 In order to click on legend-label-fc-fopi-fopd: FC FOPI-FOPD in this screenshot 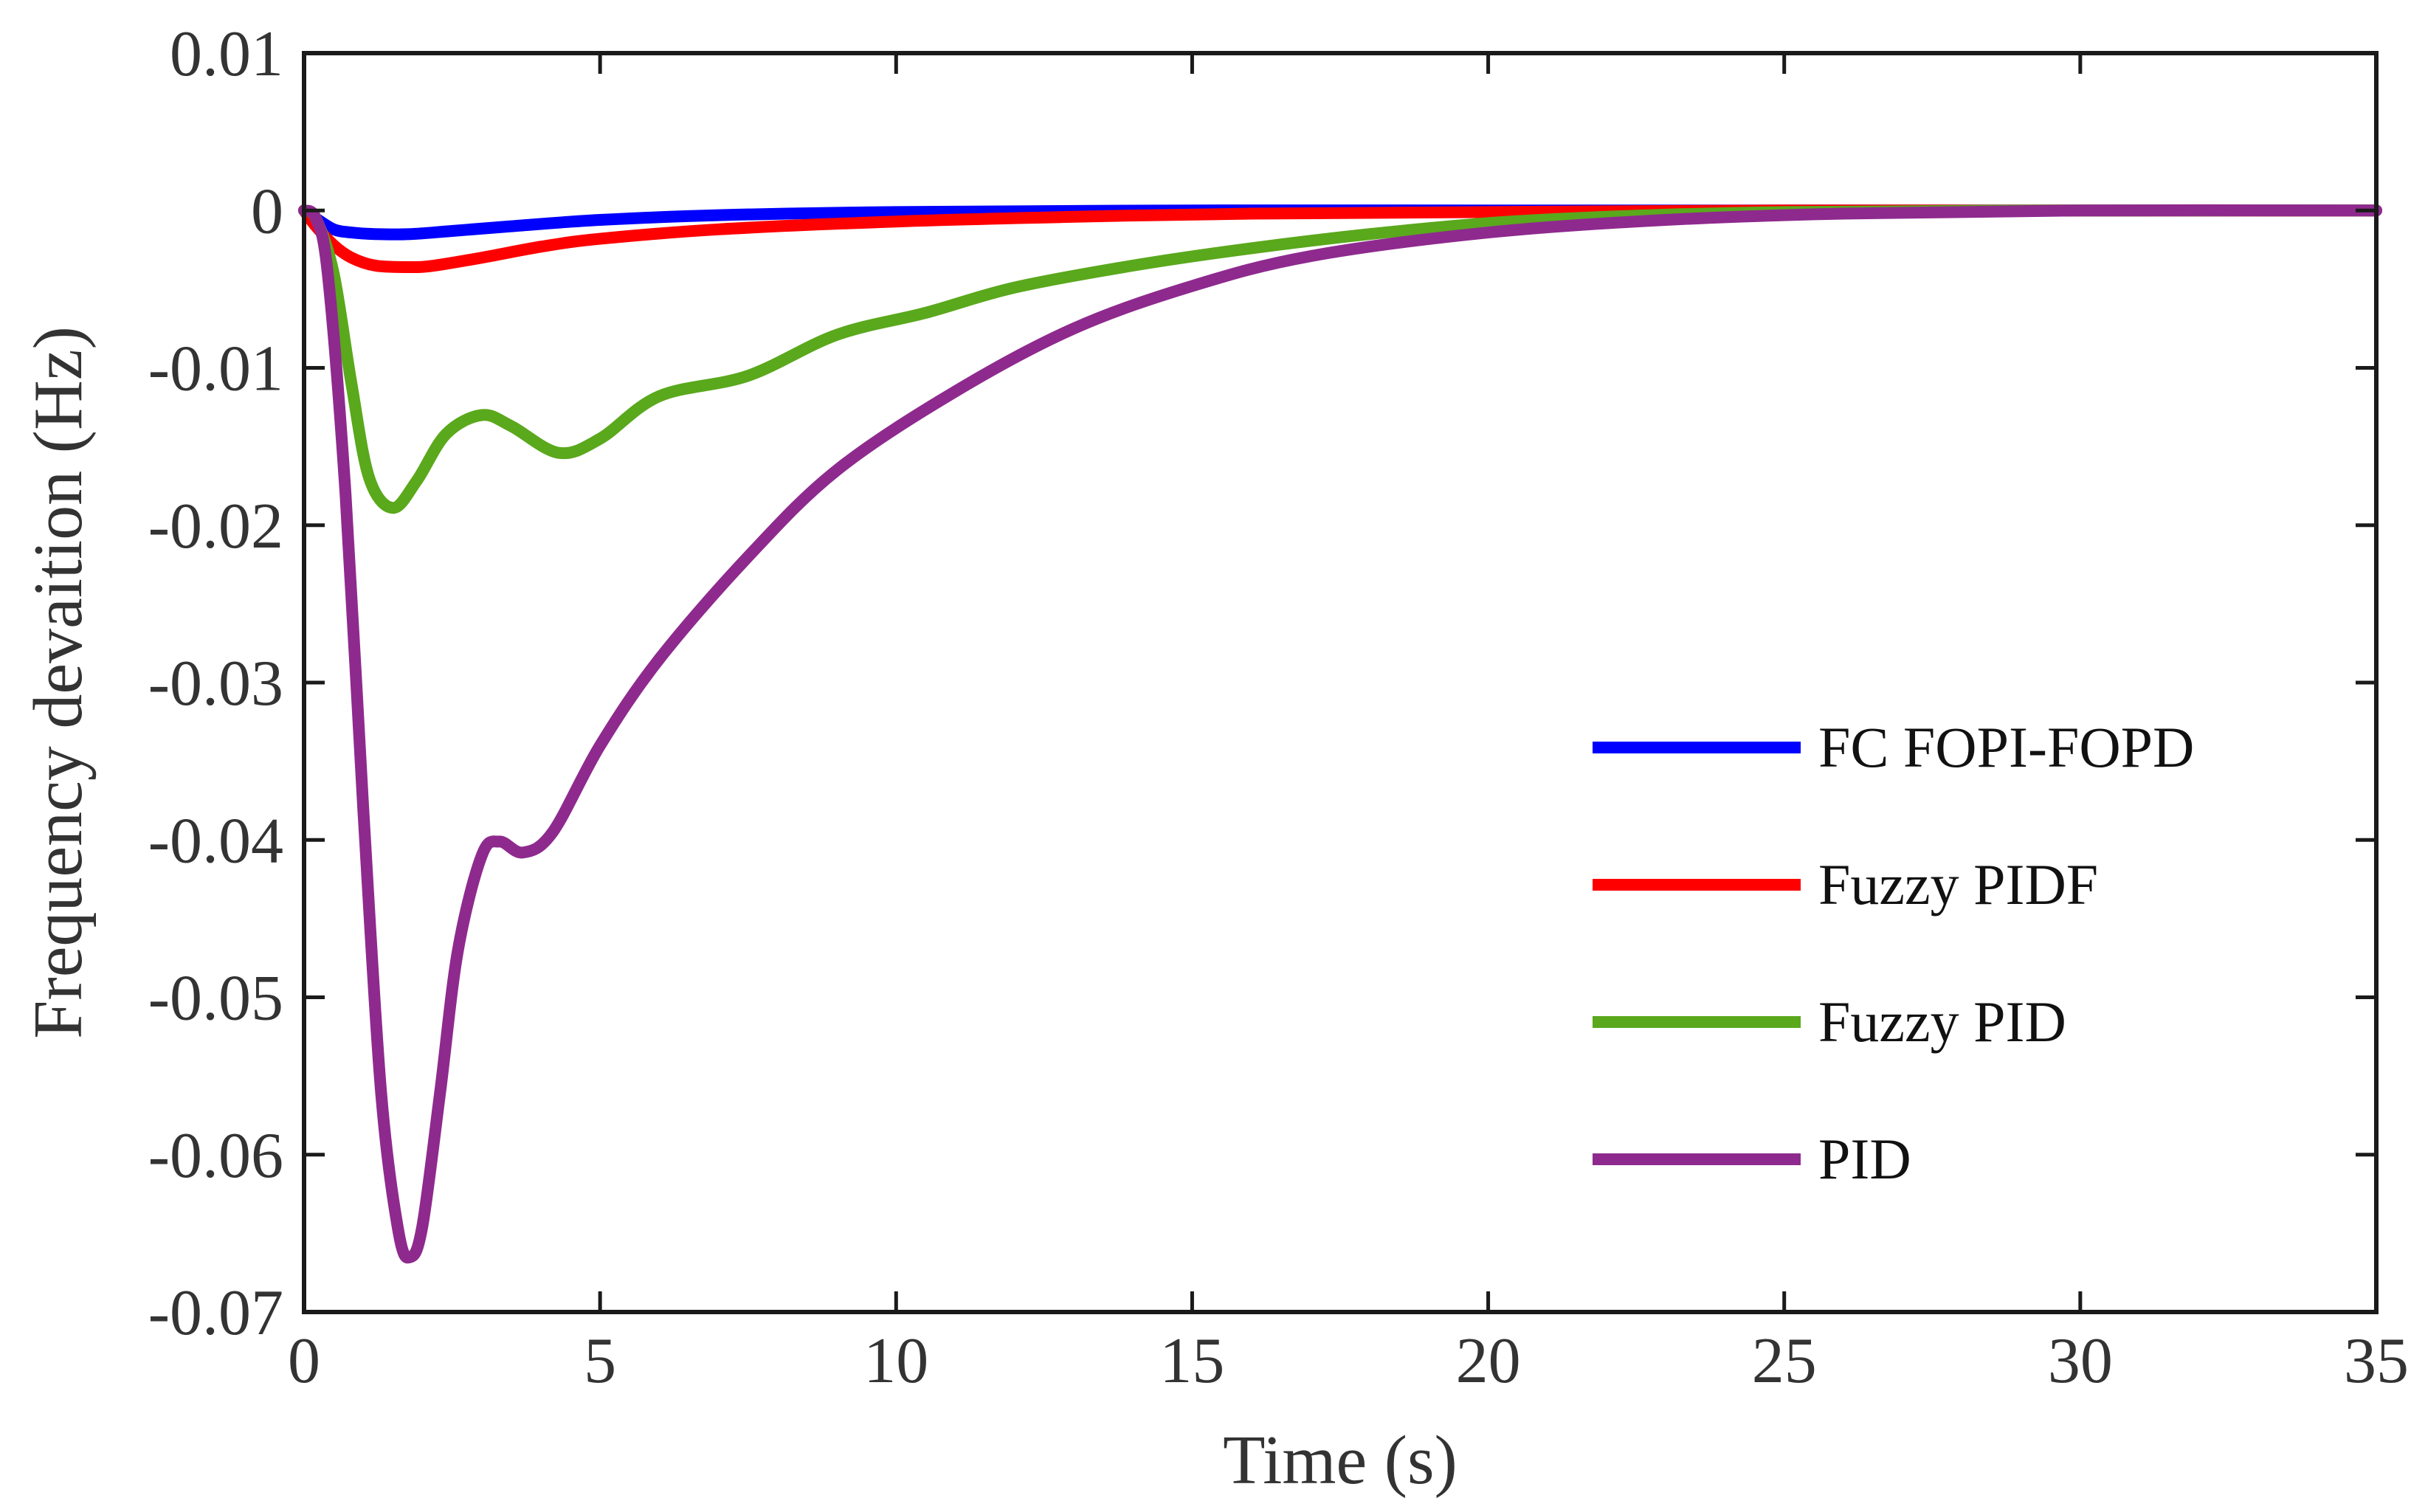, I will do `click(2006, 747)`.